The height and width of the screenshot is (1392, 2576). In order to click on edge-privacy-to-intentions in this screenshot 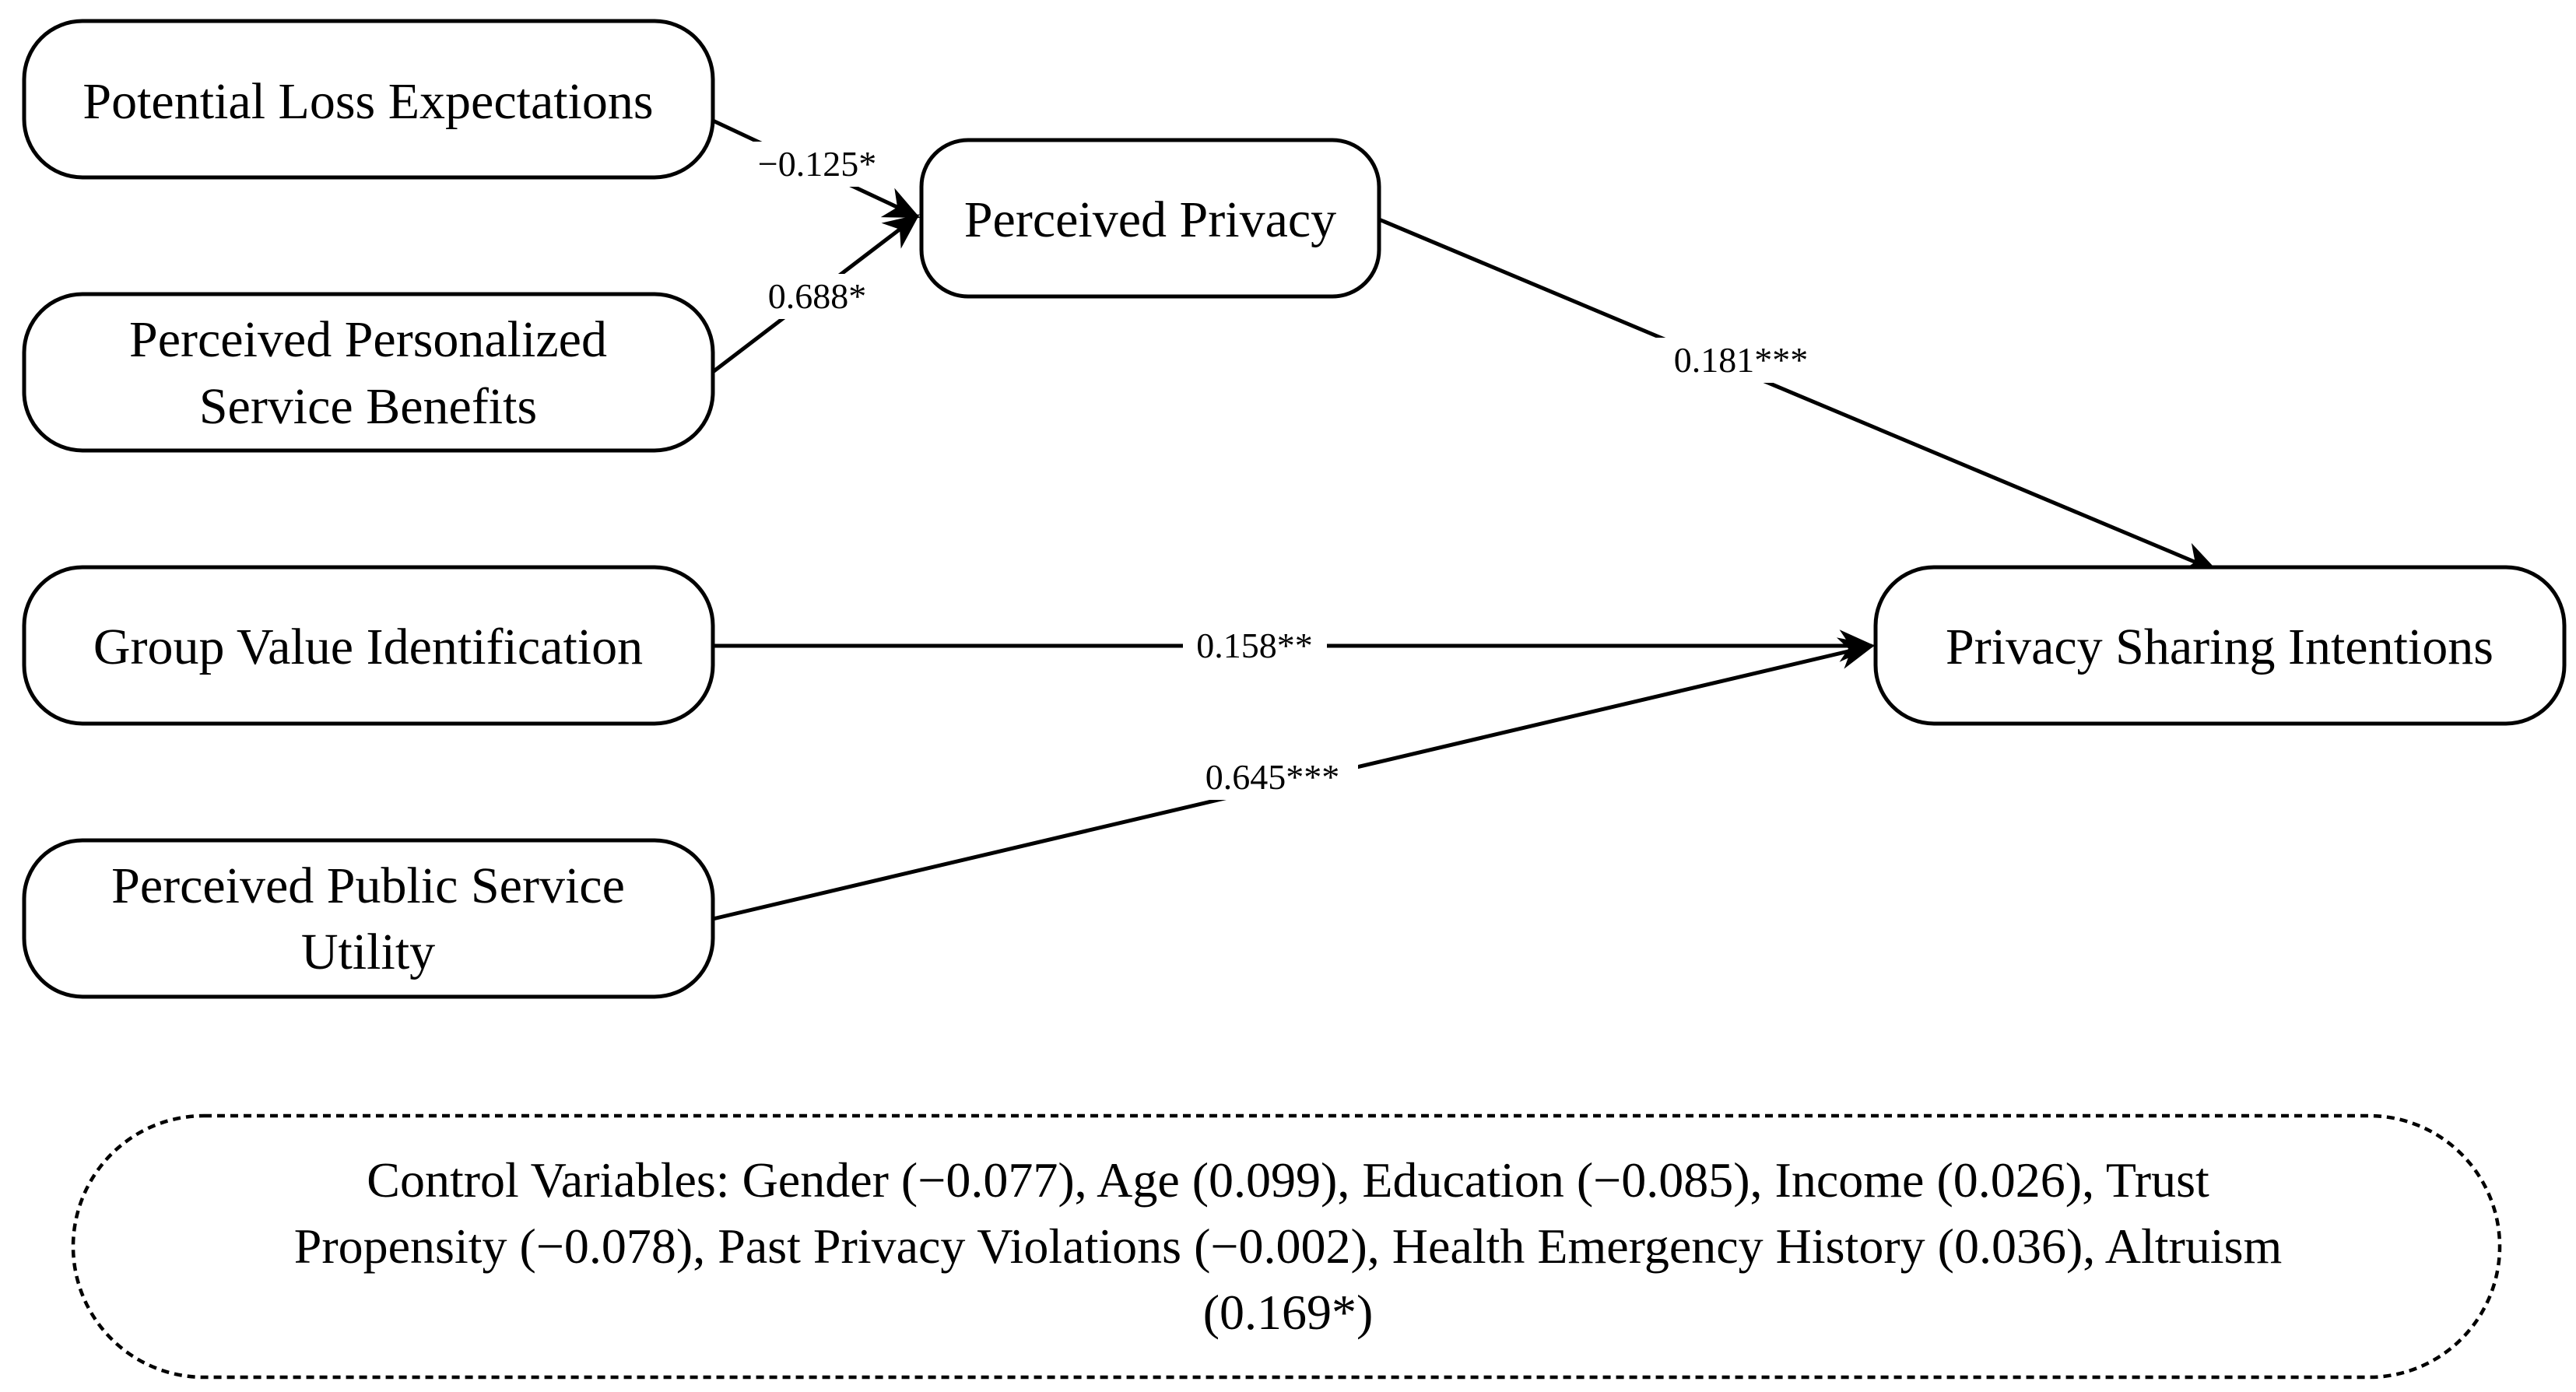, I will do `click(1799, 395)`.